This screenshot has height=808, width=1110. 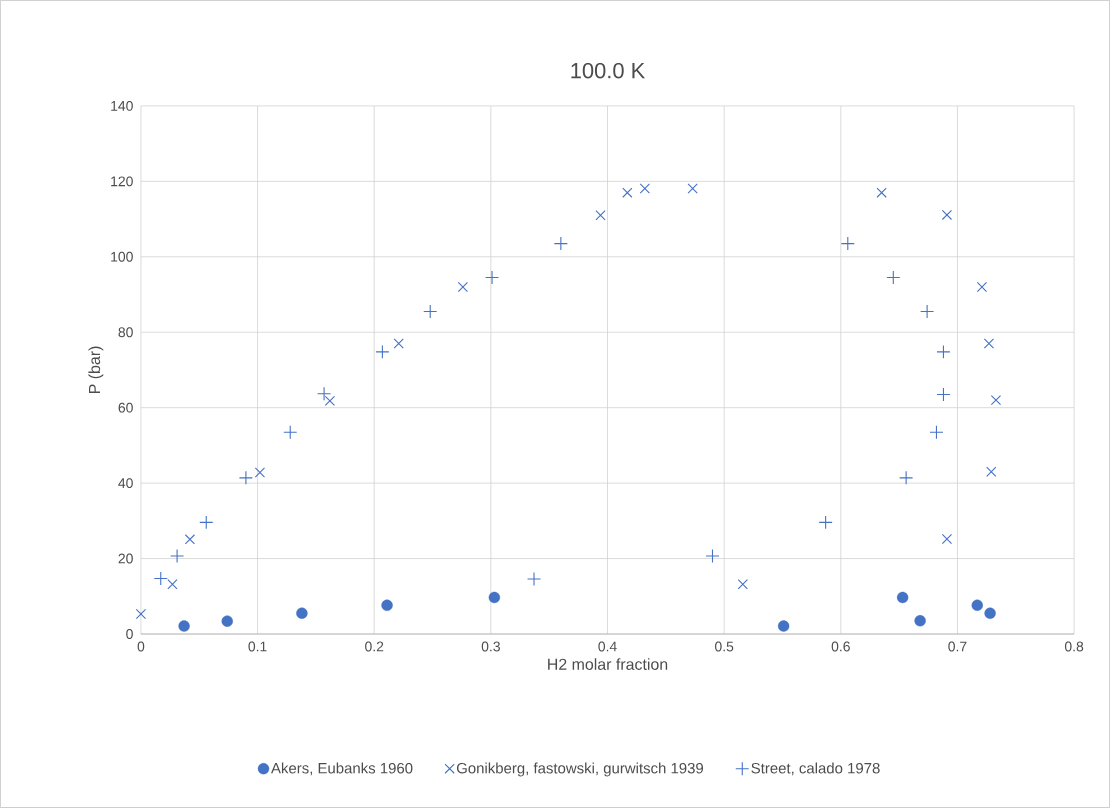 I want to click on x-tick-label: 0.8, so click(x=1074, y=646).